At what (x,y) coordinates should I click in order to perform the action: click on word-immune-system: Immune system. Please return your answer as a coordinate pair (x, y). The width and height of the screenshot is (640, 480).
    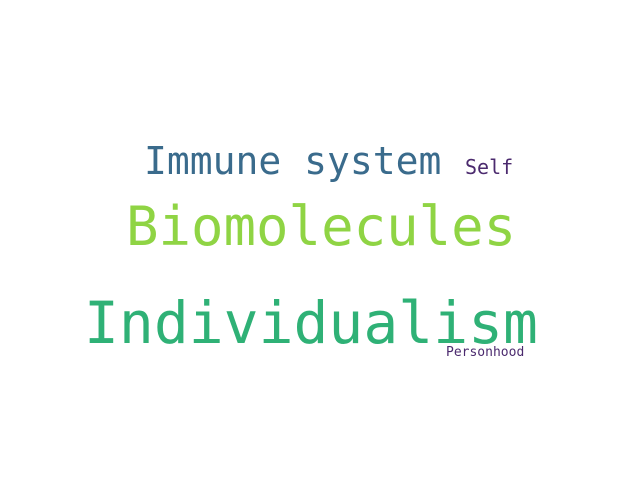
    Looking at the image, I should click on (293, 161).